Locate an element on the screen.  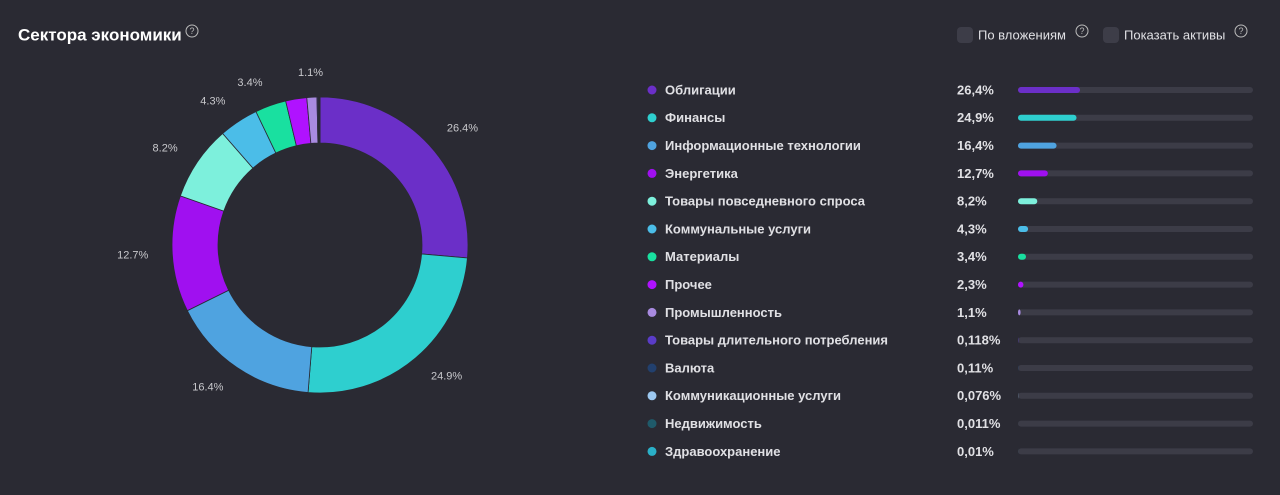
donut-label: 12.7% is located at coordinates (132, 255).